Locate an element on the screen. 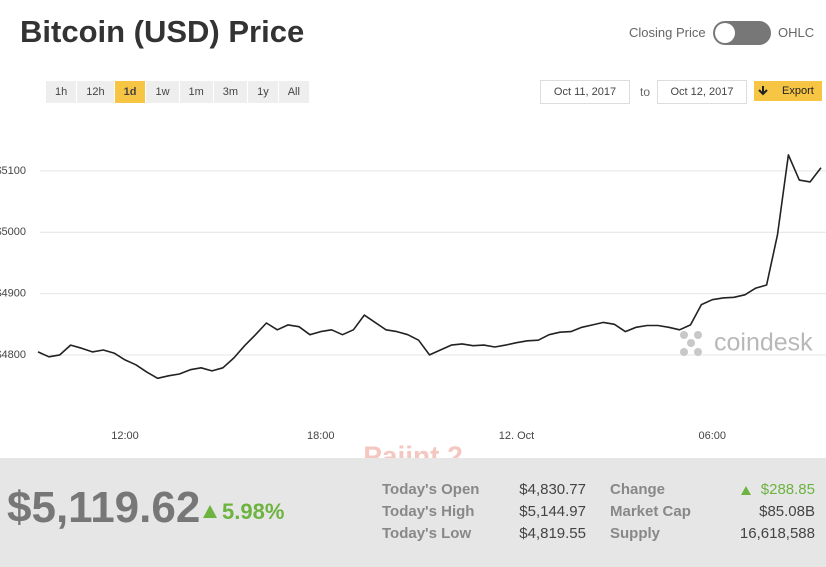  range-button: 1d is located at coordinates (130, 92).